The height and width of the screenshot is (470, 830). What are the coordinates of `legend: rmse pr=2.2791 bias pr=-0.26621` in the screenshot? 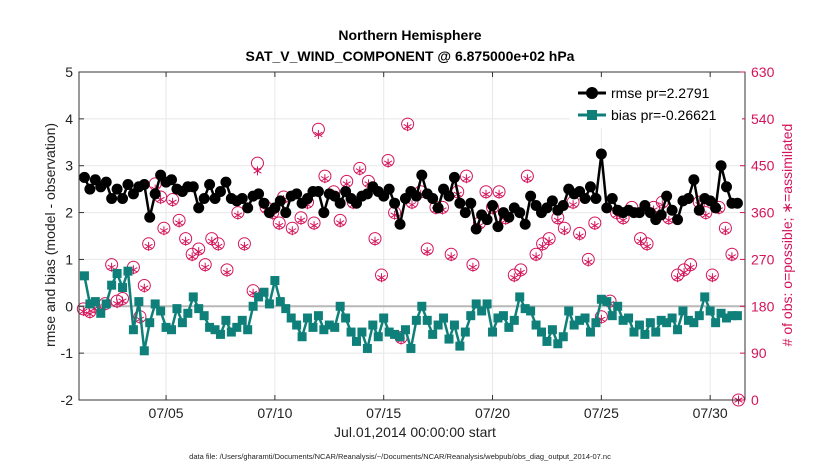 It's located at (656, 104).